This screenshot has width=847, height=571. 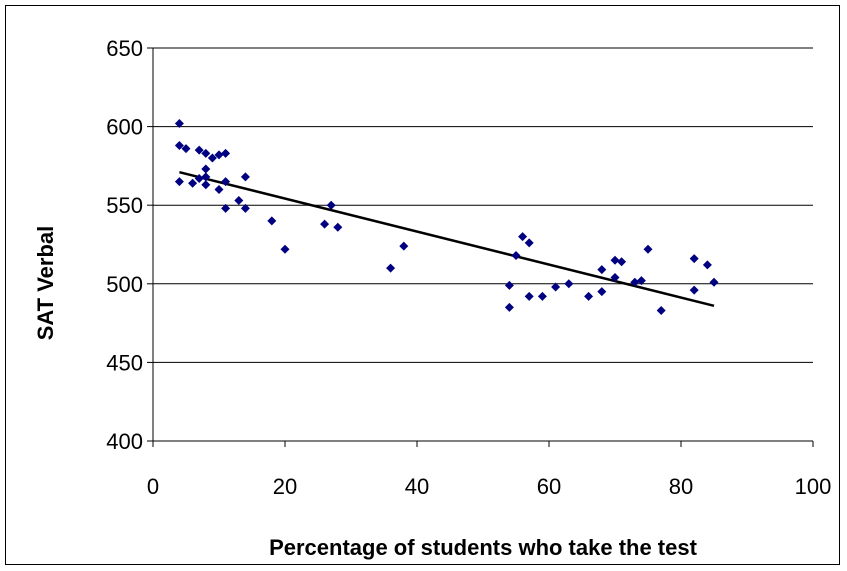 What do you see at coordinates (549, 486) in the screenshot?
I see `x-tick-label: 60` at bounding box center [549, 486].